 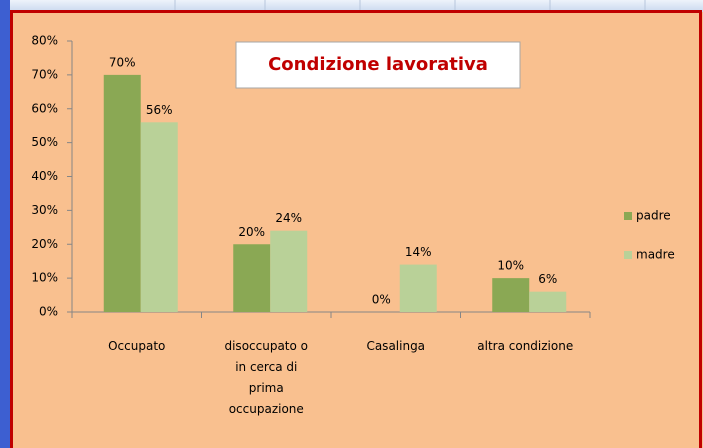 I want to click on sheet-header, so click(x=351, y=6).